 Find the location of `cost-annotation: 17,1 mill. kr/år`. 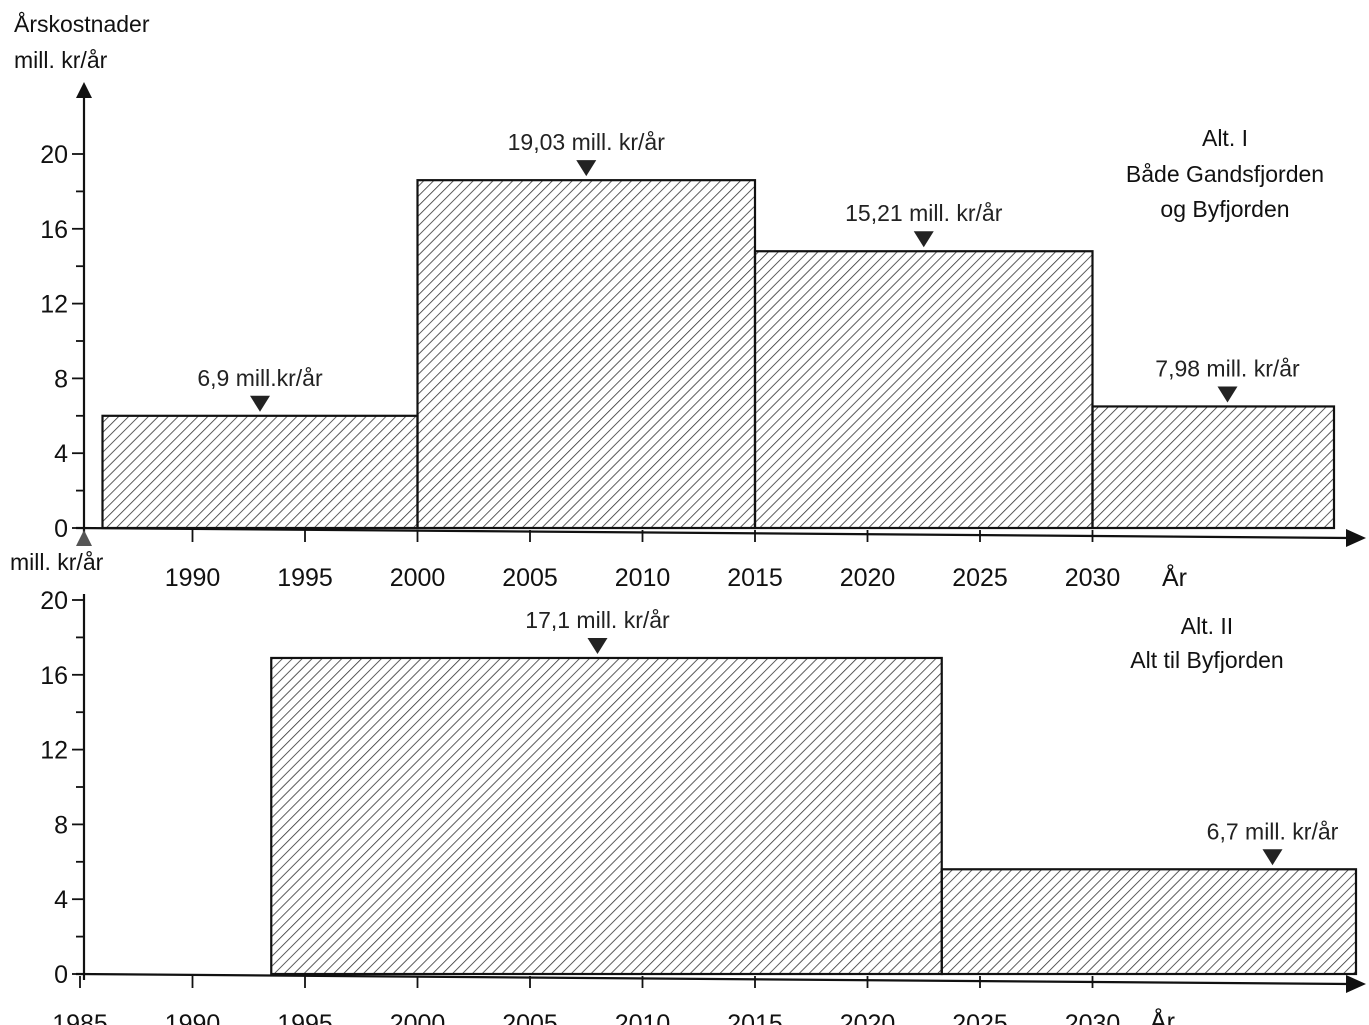

cost-annotation: 17,1 mill. kr/år is located at coordinates (597, 620).